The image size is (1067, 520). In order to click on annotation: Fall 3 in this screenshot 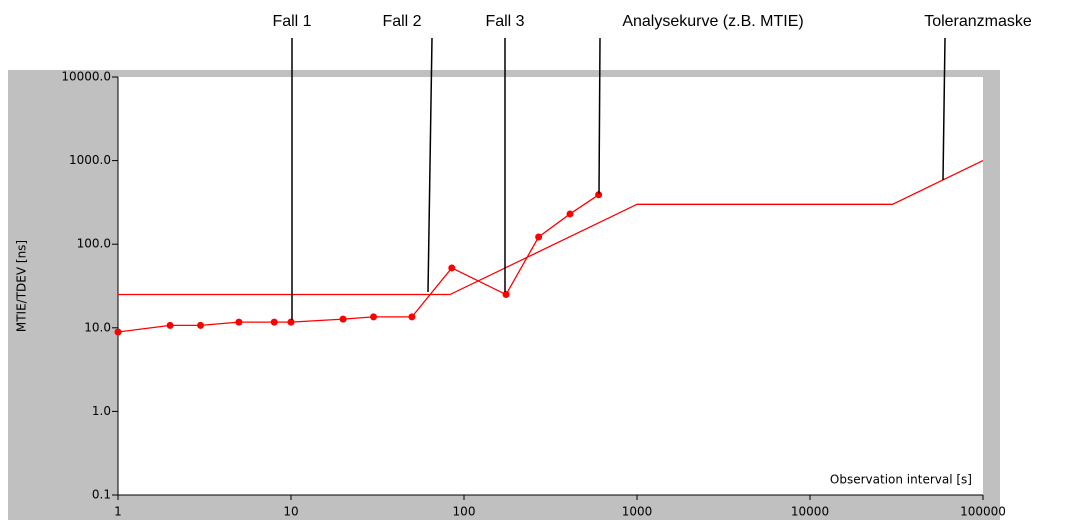, I will do `click(504, 21)`.